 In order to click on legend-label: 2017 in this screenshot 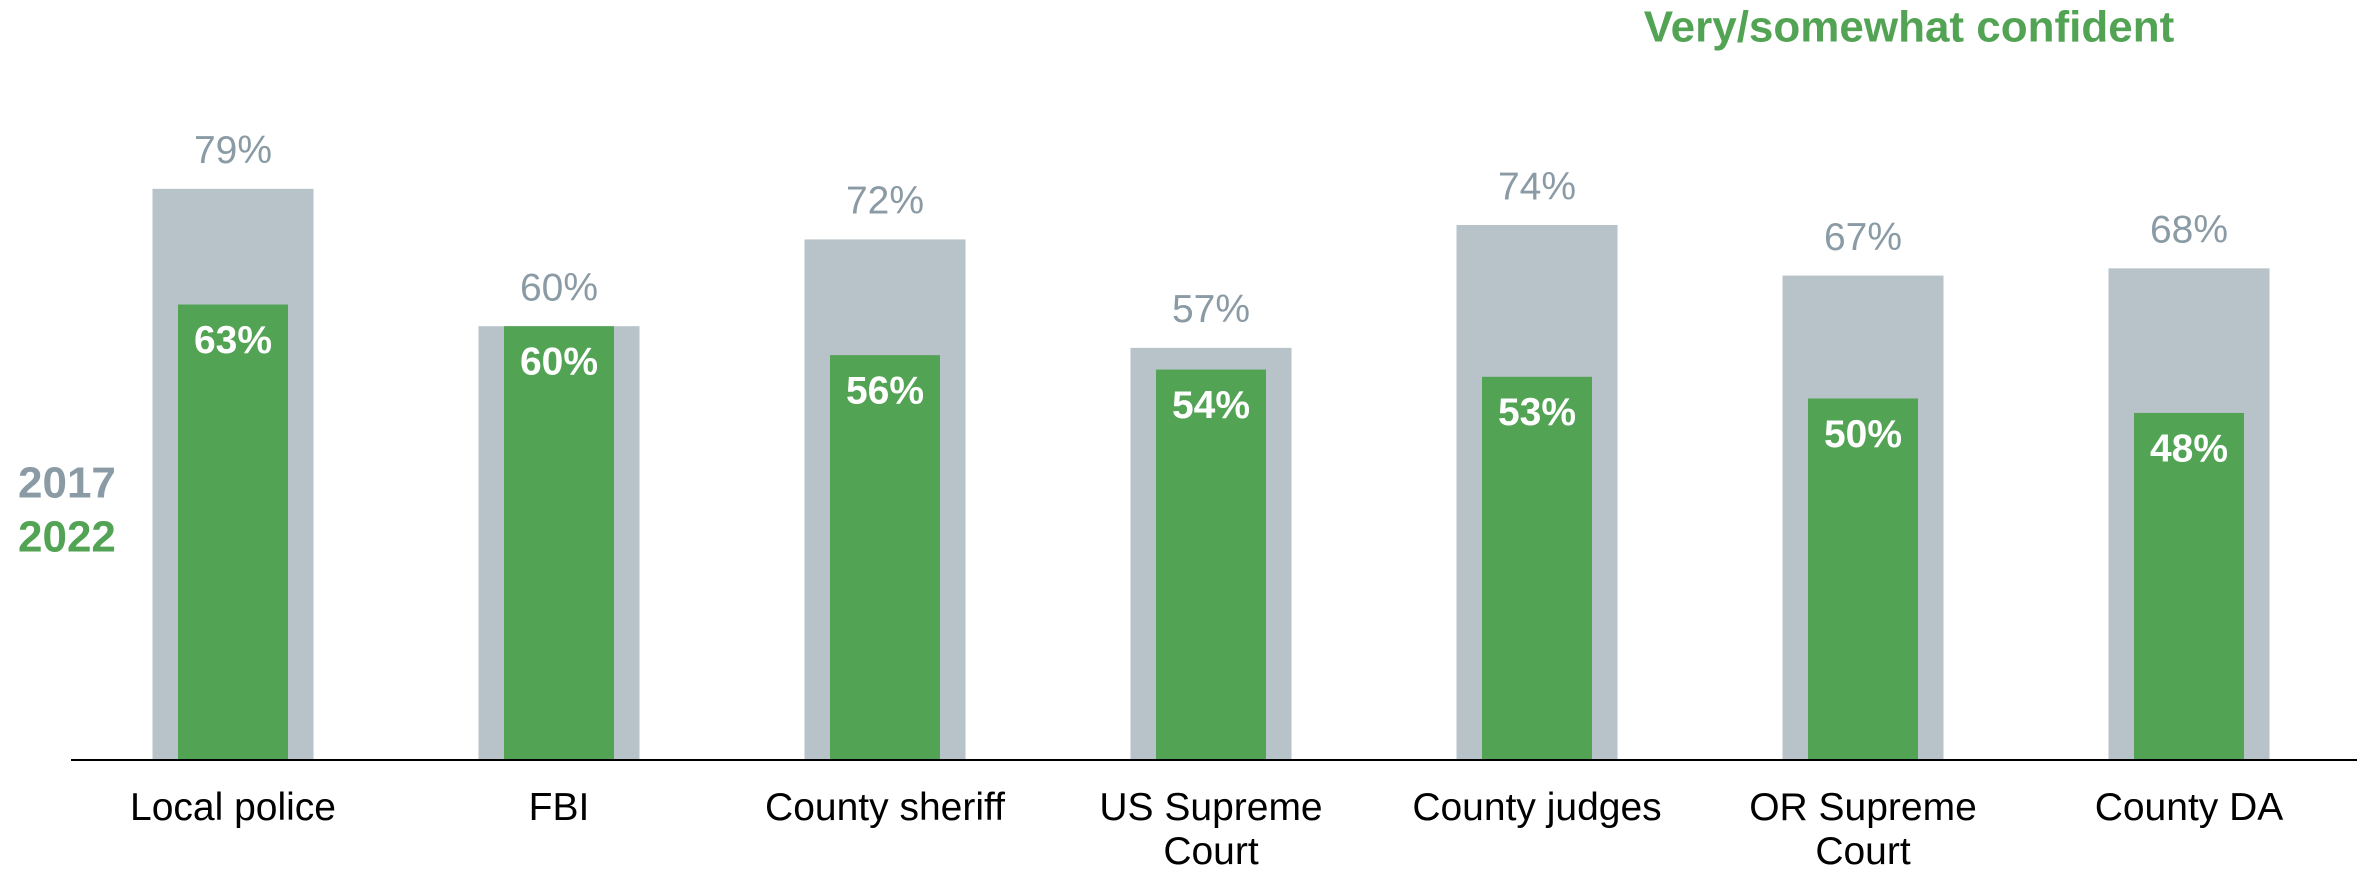, I will do `click(67, 483)`.